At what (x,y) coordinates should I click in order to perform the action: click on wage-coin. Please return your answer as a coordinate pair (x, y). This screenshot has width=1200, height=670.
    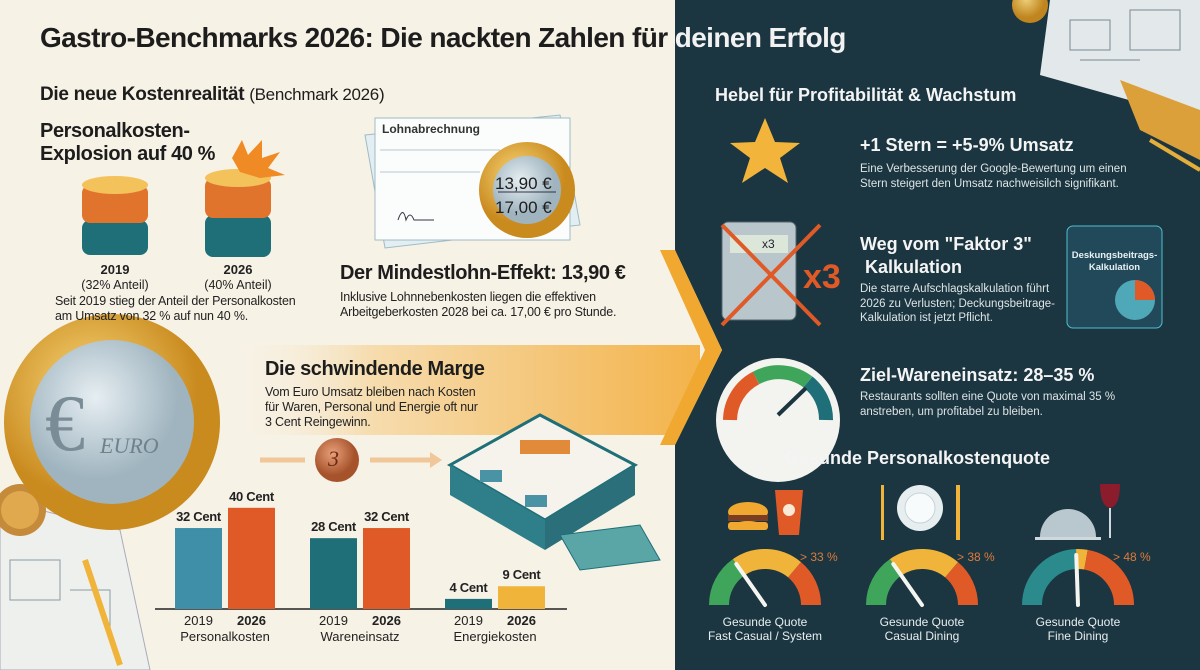
    Looking at the image, I should click on (527, 190).